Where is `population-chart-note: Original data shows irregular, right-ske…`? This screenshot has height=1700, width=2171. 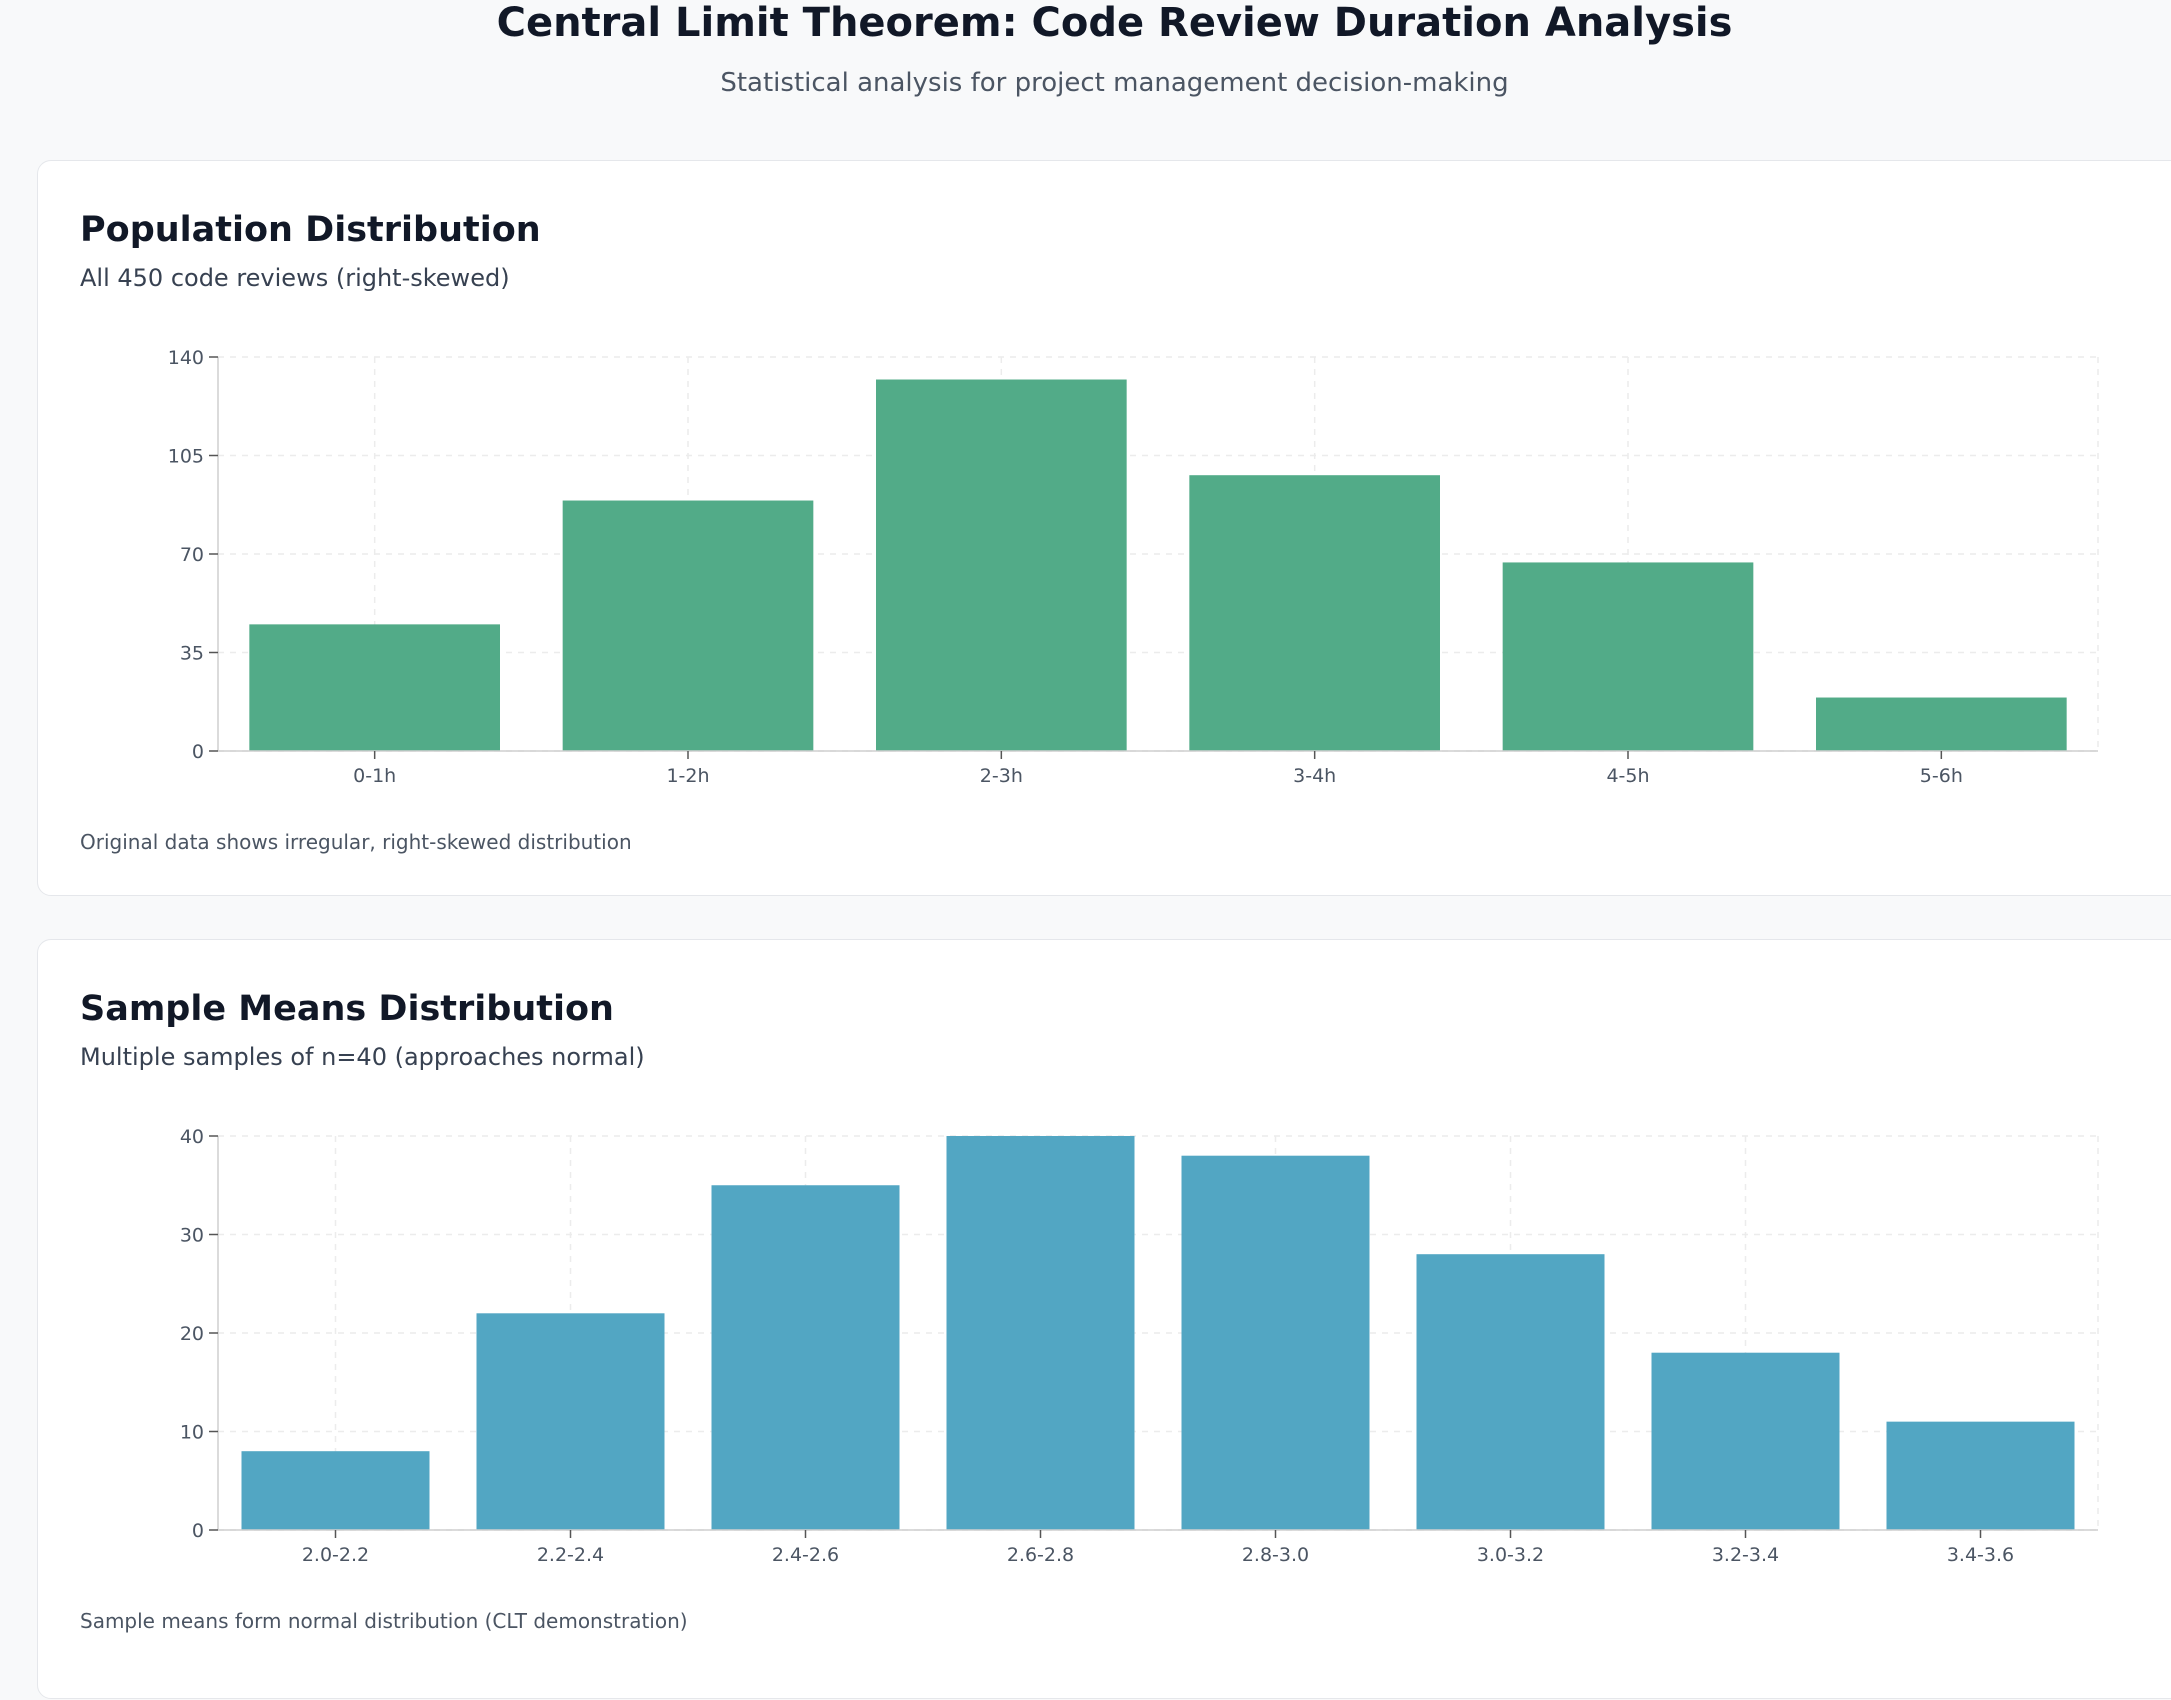 population-chart-note: Original data shows irregular, right-ske… is located at coordinates (356, 842).